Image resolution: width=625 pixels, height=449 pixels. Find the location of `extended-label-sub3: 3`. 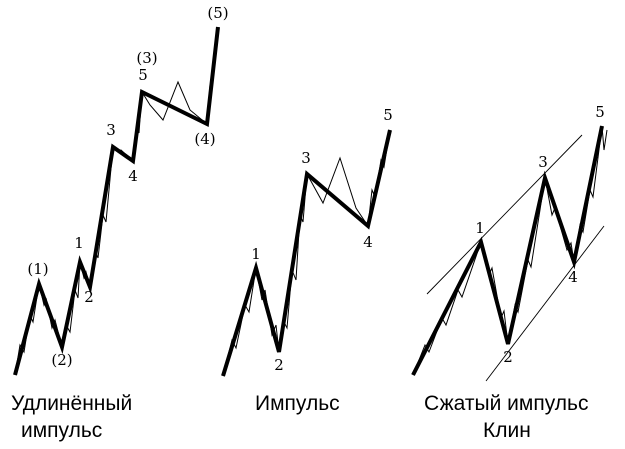

extended-label-sub3: 3 is located at coordinates (111, 130).